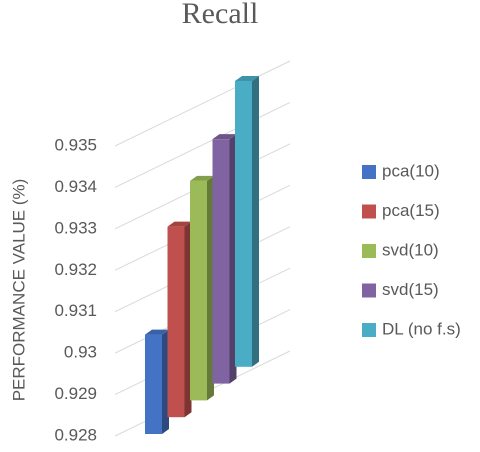  What do you see at coordinates (410, 249) in the screenshot?
I see `legend-label: svd(10)` at bounding box center [410, 249].